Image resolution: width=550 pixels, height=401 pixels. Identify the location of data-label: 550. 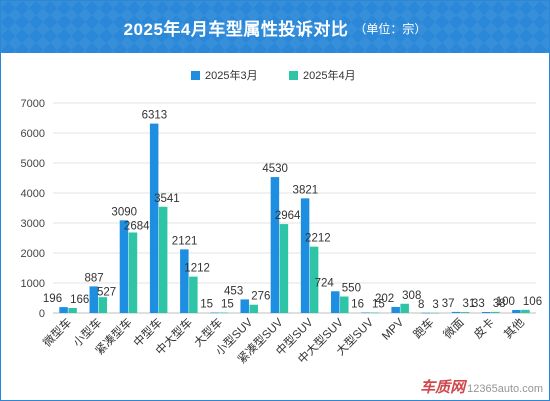
(351, 289).